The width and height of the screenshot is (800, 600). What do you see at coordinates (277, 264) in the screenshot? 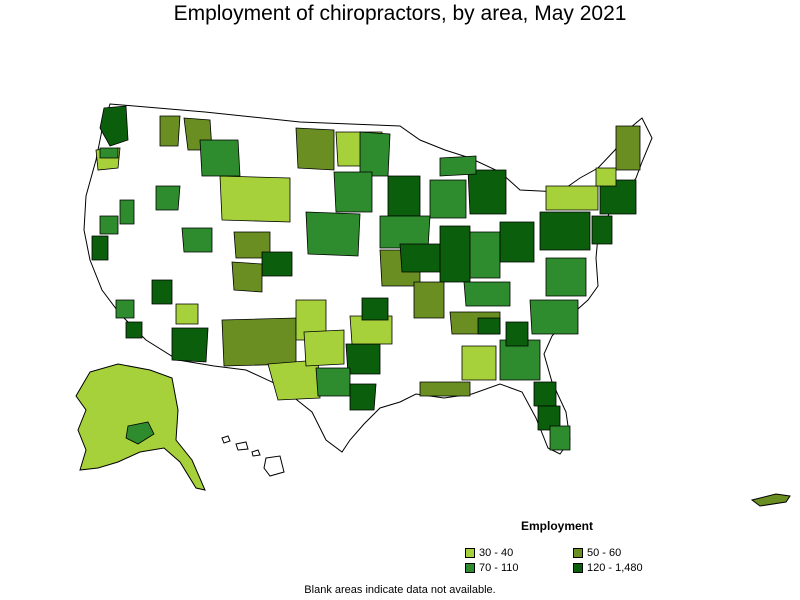
I see `region-denver` at bounding box center [277, 264].